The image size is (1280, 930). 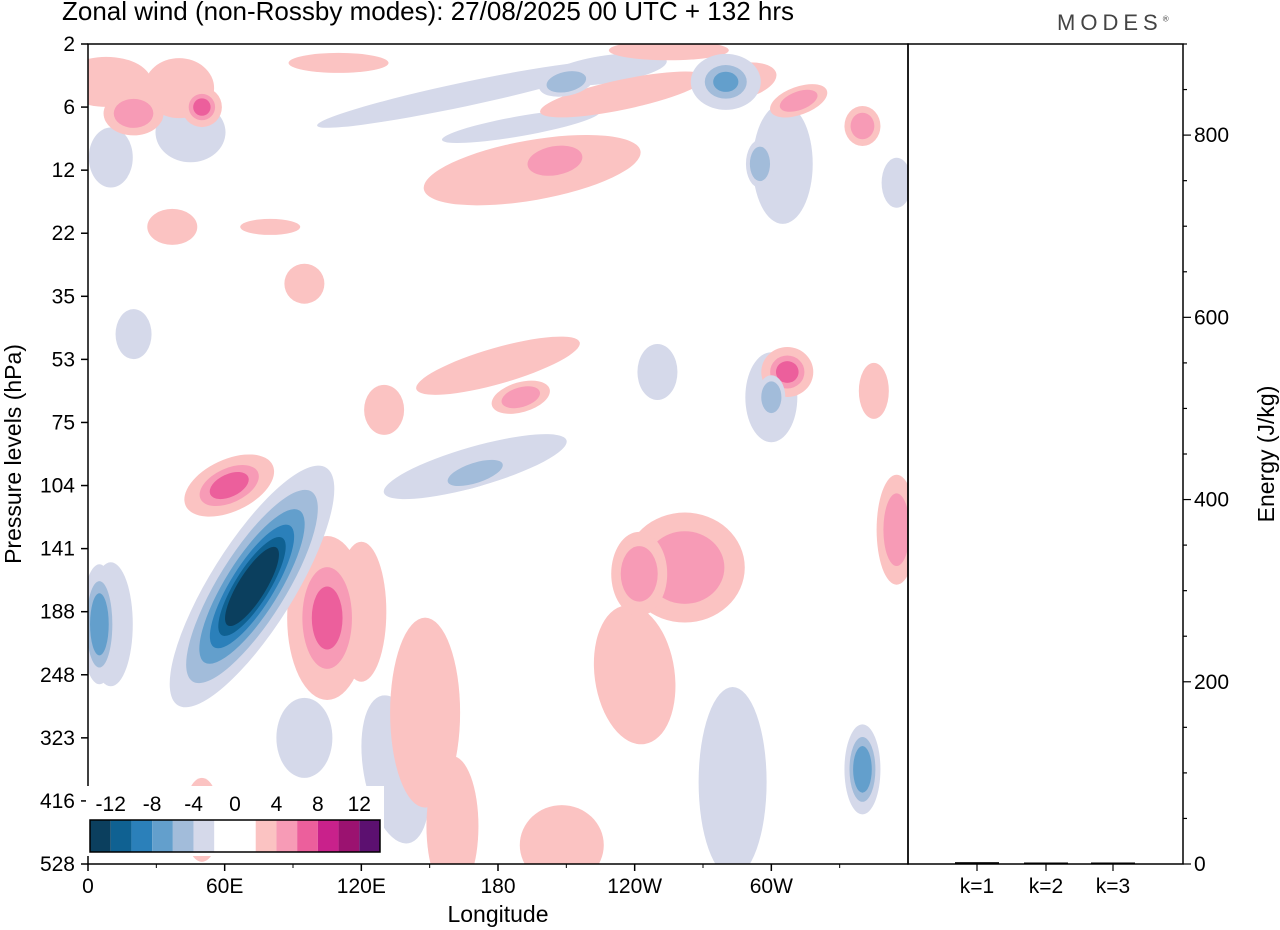 I want to click on colorbar-label: 0, so click(x=235, y=804).